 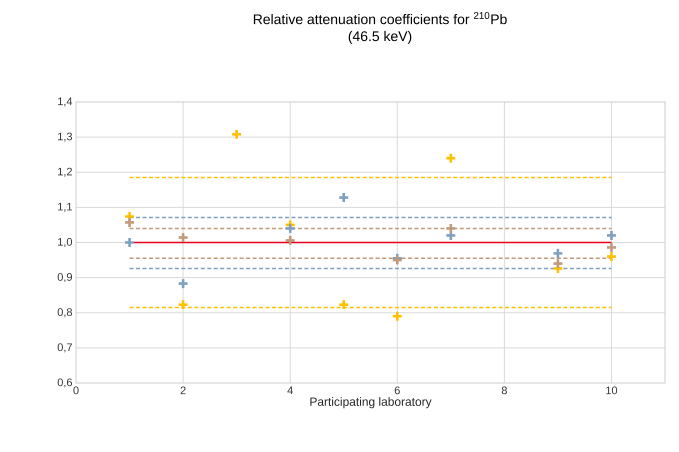 What do you see at coordinates (371, 402) in the screenshot?
I see `x-axis-title: Participating laboratory` at bounding box center [371, 402].